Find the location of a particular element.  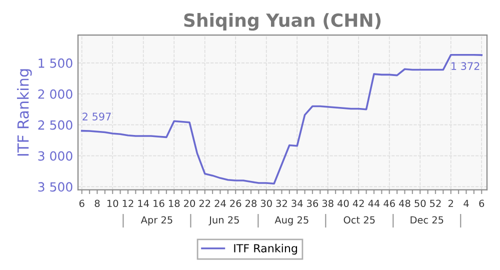

x-tick-label: 34 is located at coordinates (297, 204).